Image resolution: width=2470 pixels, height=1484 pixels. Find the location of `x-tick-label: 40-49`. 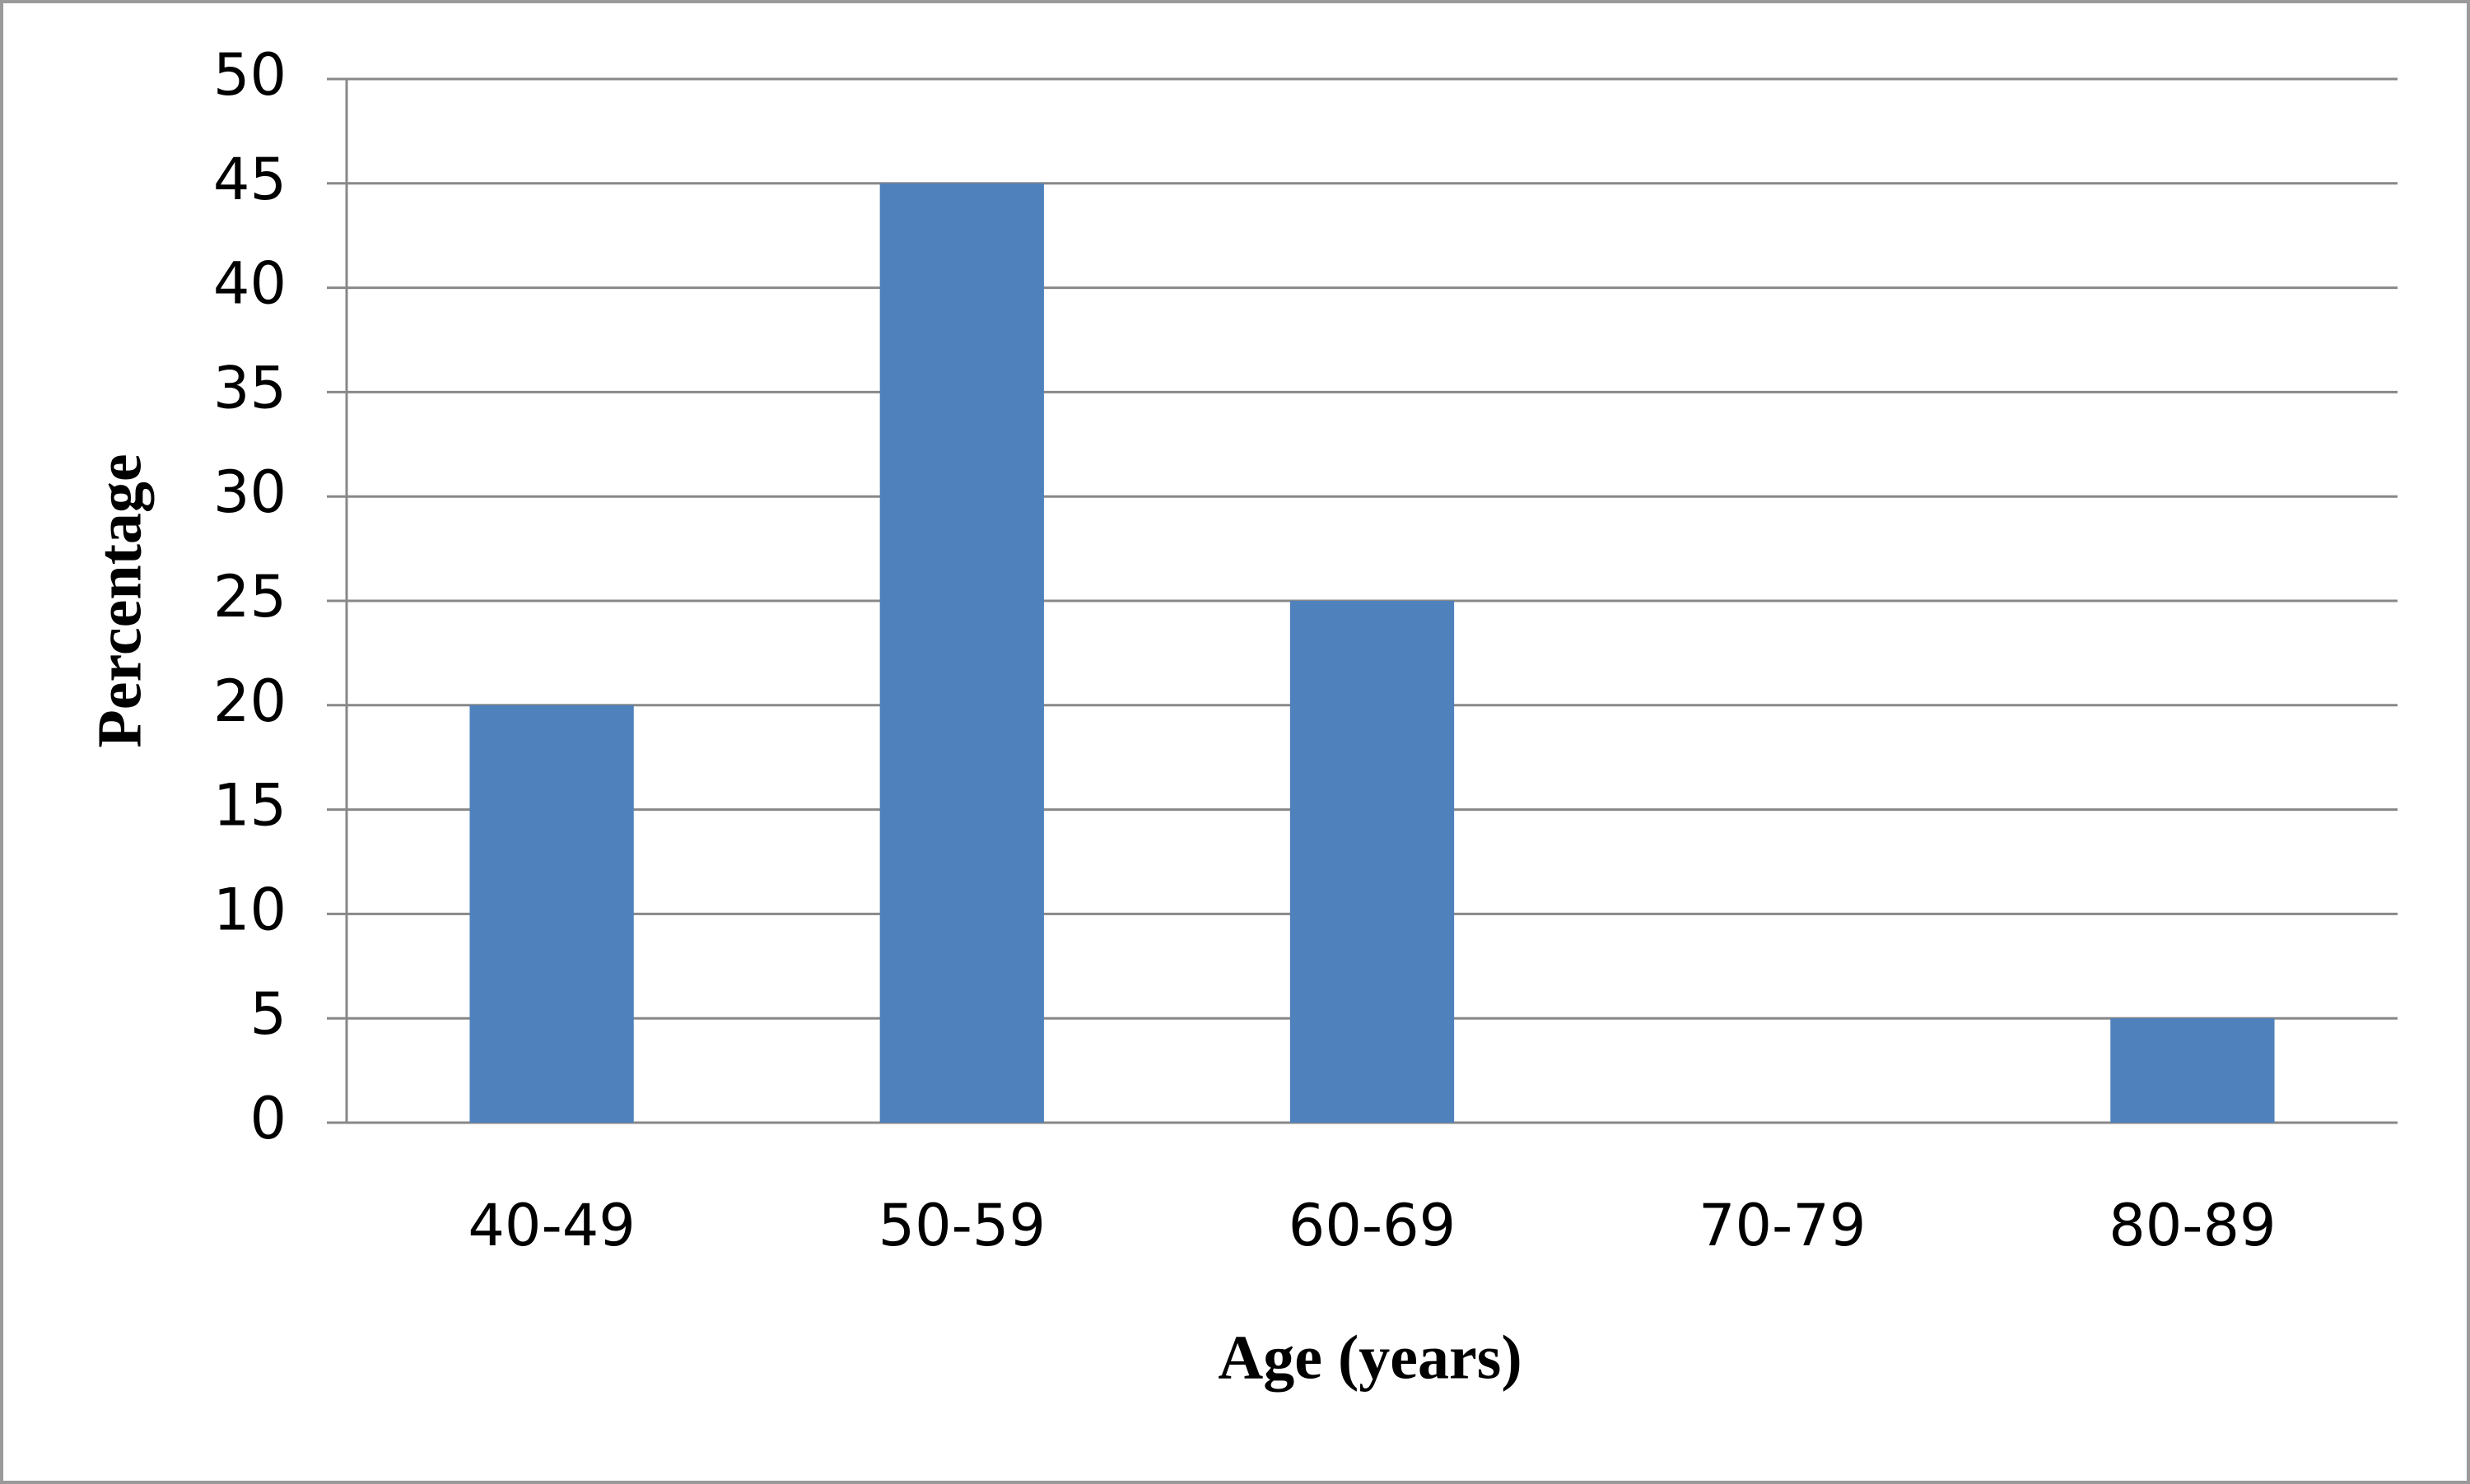

x-tick-label: 40-49 is located at coordinates (551, 1225).